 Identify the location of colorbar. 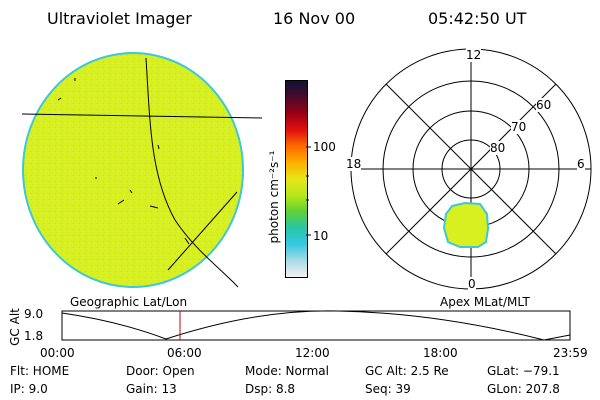
(296, 179).